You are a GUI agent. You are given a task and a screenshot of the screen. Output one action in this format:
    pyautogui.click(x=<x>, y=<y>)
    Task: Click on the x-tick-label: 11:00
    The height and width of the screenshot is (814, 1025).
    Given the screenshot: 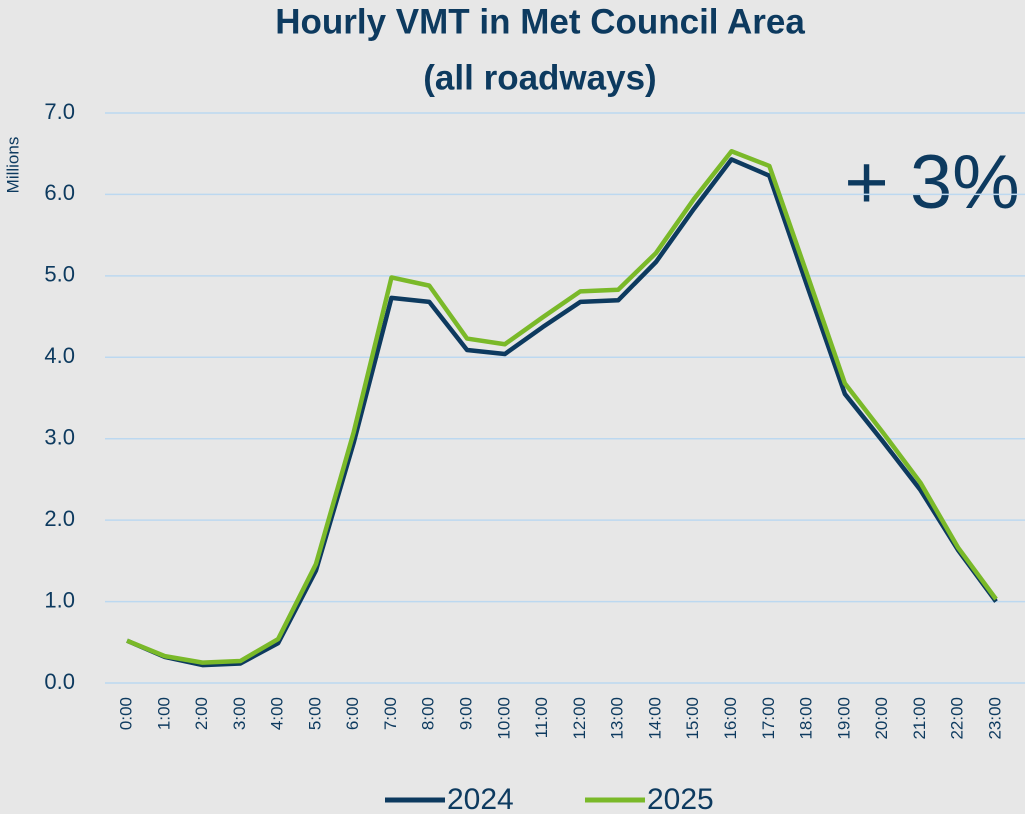 What is the action you would take?
    pyautogui.click(x=541, y=717)
    